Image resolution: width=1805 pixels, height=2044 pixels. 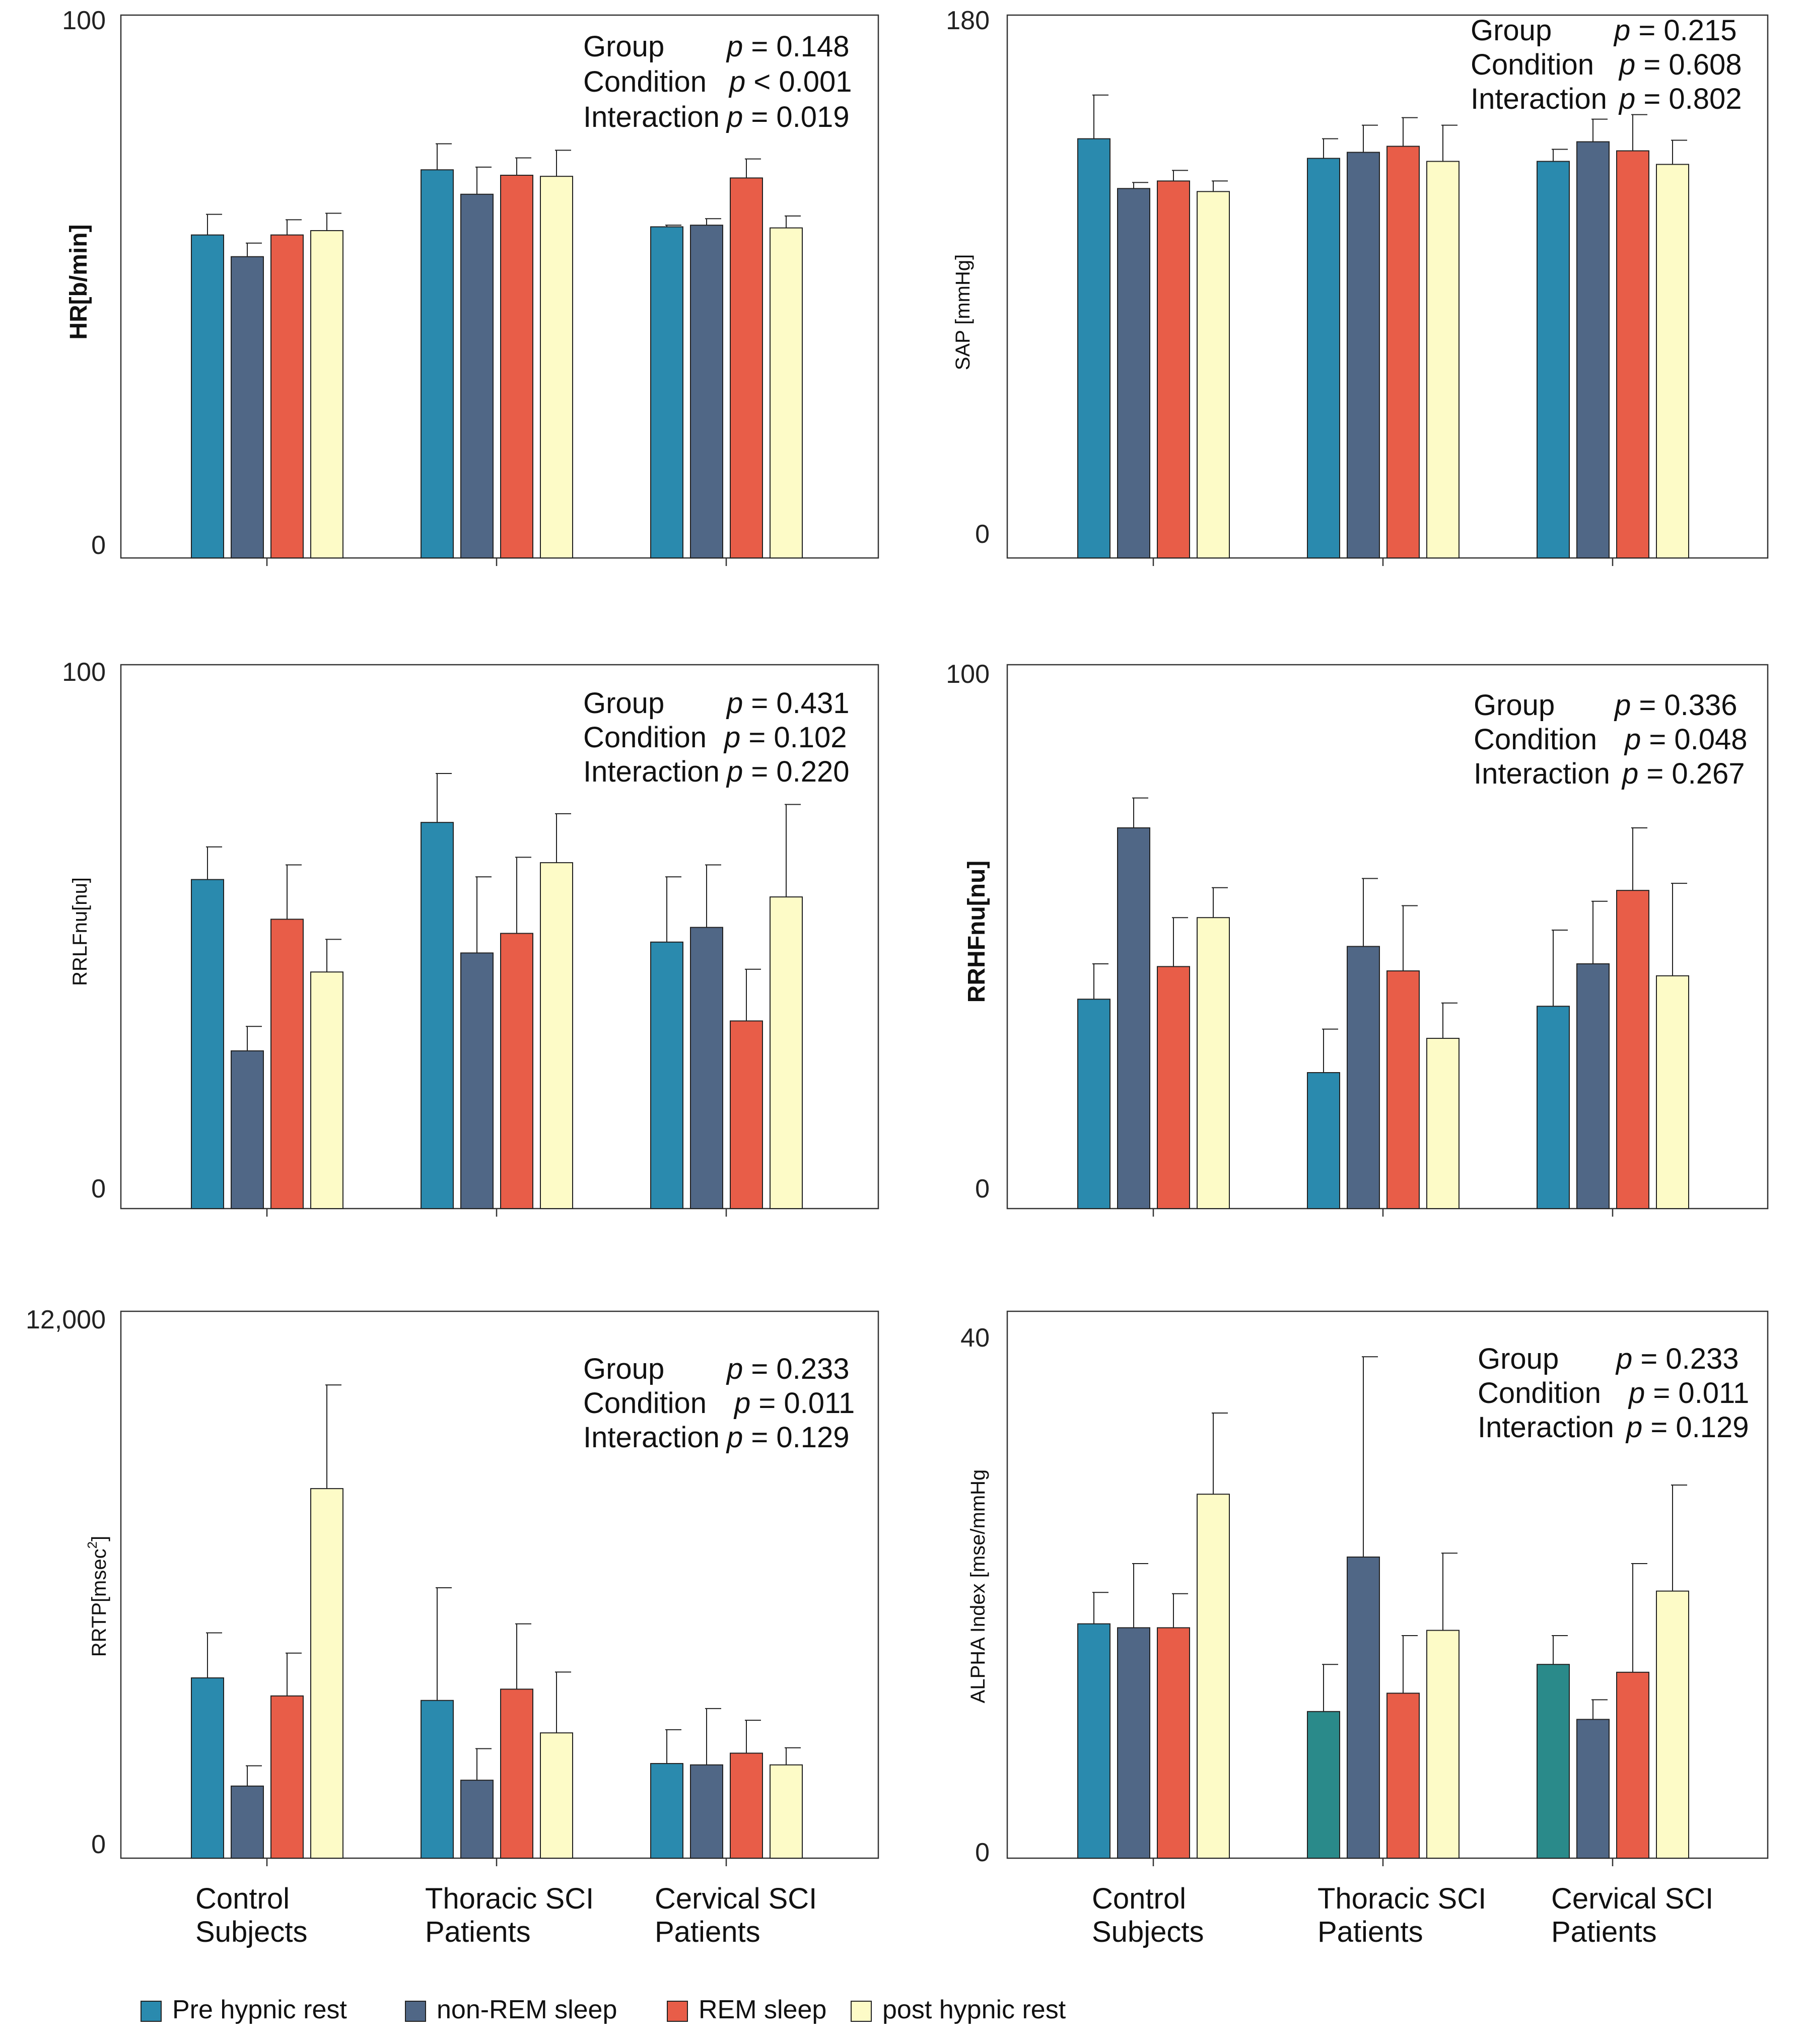 What do you see at coordinates (1606, 99) in the screenshot?
I see `stat-interaction: Interaction p = 0.802` at bounding box center [1606, 99].